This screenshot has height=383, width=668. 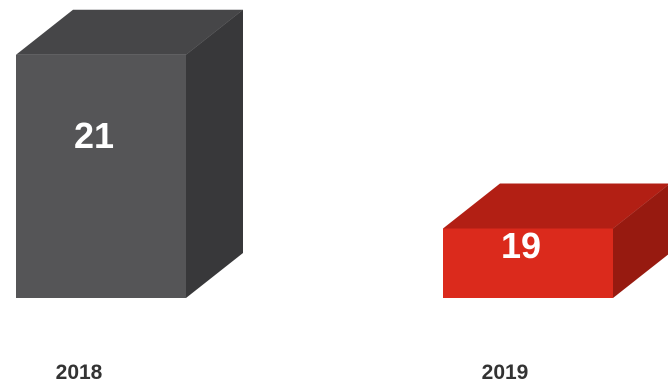 I want to click on data-label-2018: 21, so click(x=94, y=135).